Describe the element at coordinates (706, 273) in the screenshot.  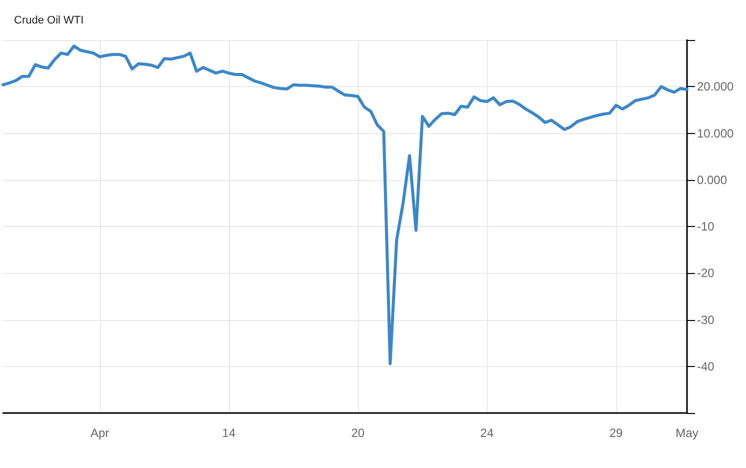
I see `y-tick-label: -20` at that location.